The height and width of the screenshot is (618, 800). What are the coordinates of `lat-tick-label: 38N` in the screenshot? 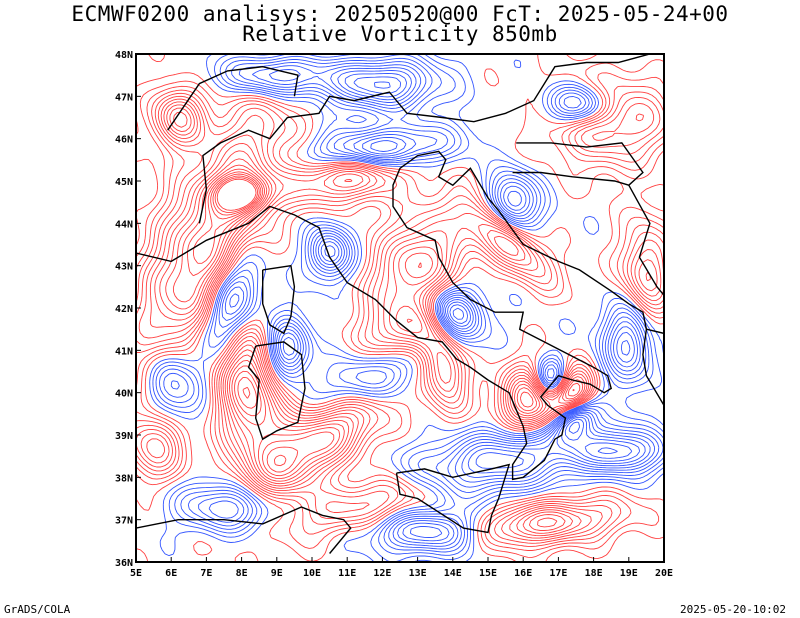 It's located at (124, 478).